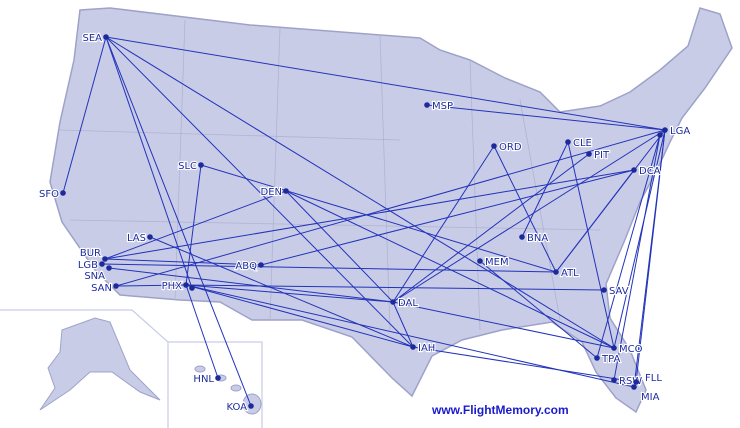 This screenshot has height=428, width=740. I want to click on maui-island, so click(236, 388).